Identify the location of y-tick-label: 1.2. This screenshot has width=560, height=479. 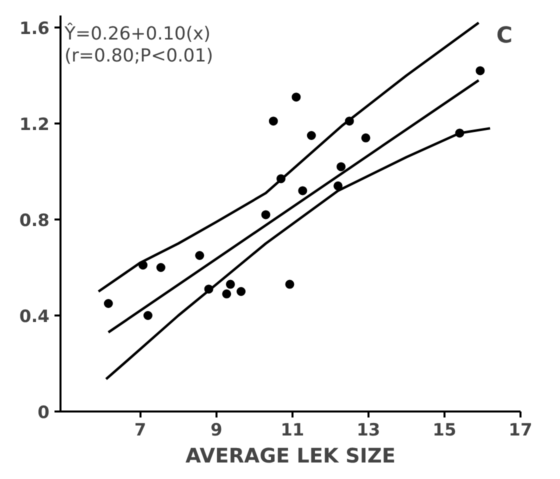
(34, 125).